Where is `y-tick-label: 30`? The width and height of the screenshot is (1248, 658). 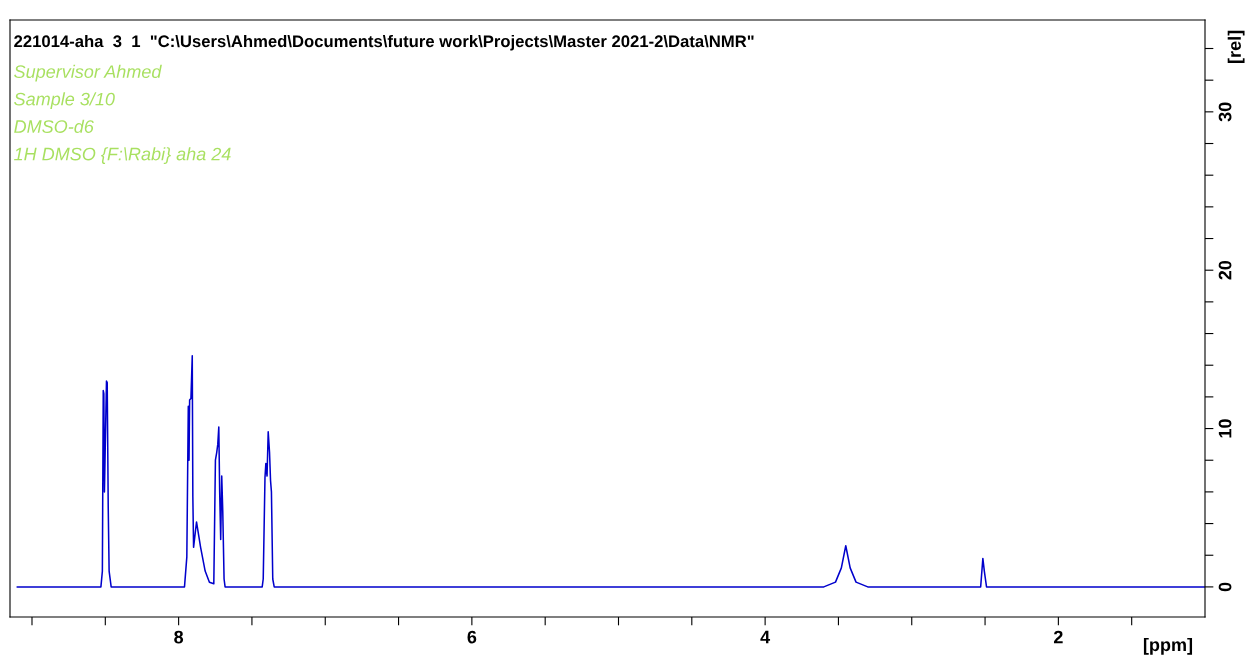 y-tick-label: 30 is located at coordinates (1225, 112).